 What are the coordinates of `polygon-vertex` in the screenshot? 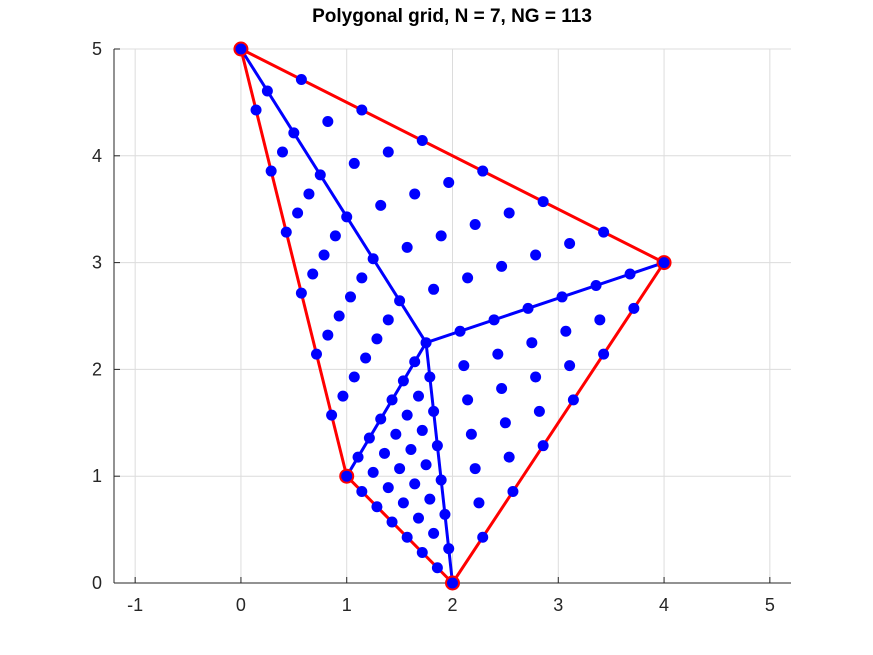 It's located at (347, 476).